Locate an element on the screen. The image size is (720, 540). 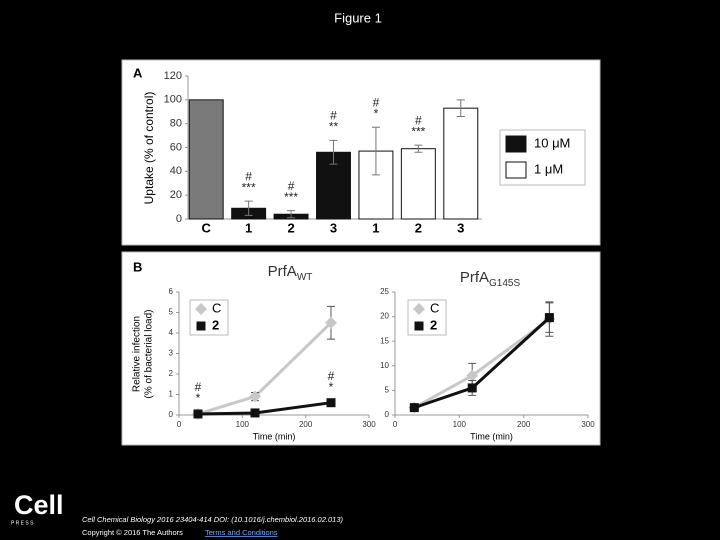
terms-link: Terms and Conditions is located at coordinates (241, 532).